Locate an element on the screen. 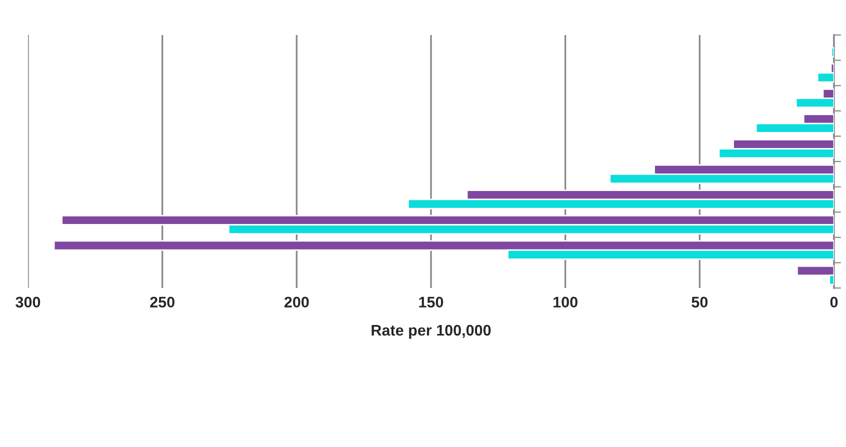 The height and width of the screenshot is (447, 846). x-tick-label: 150 is located at coordinates (431, 302).